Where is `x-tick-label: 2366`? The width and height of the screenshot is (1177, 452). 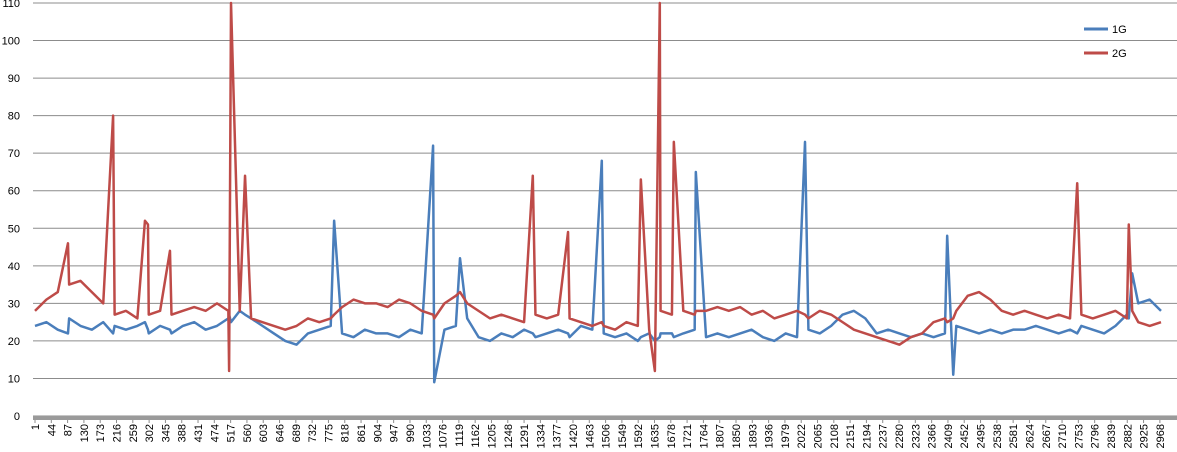
x-tick-label: 2366 is located at coordinates (933, 436).